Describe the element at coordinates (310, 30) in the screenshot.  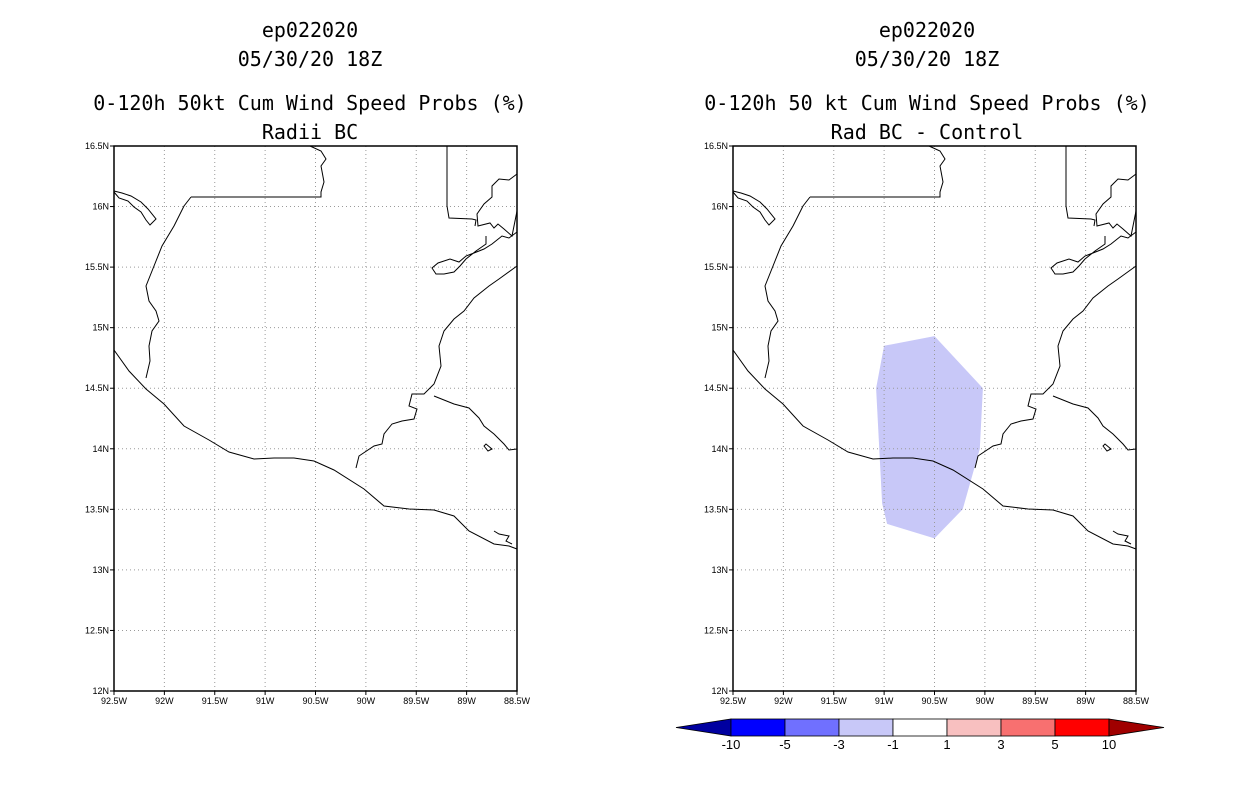
I see `left-title-storm-id: ep022020` at that location.